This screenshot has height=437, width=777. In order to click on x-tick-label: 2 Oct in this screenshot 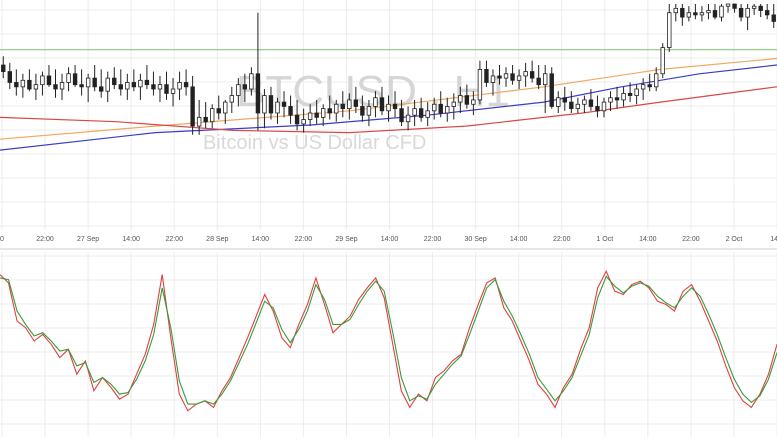, I will do `click(734, 239)`.